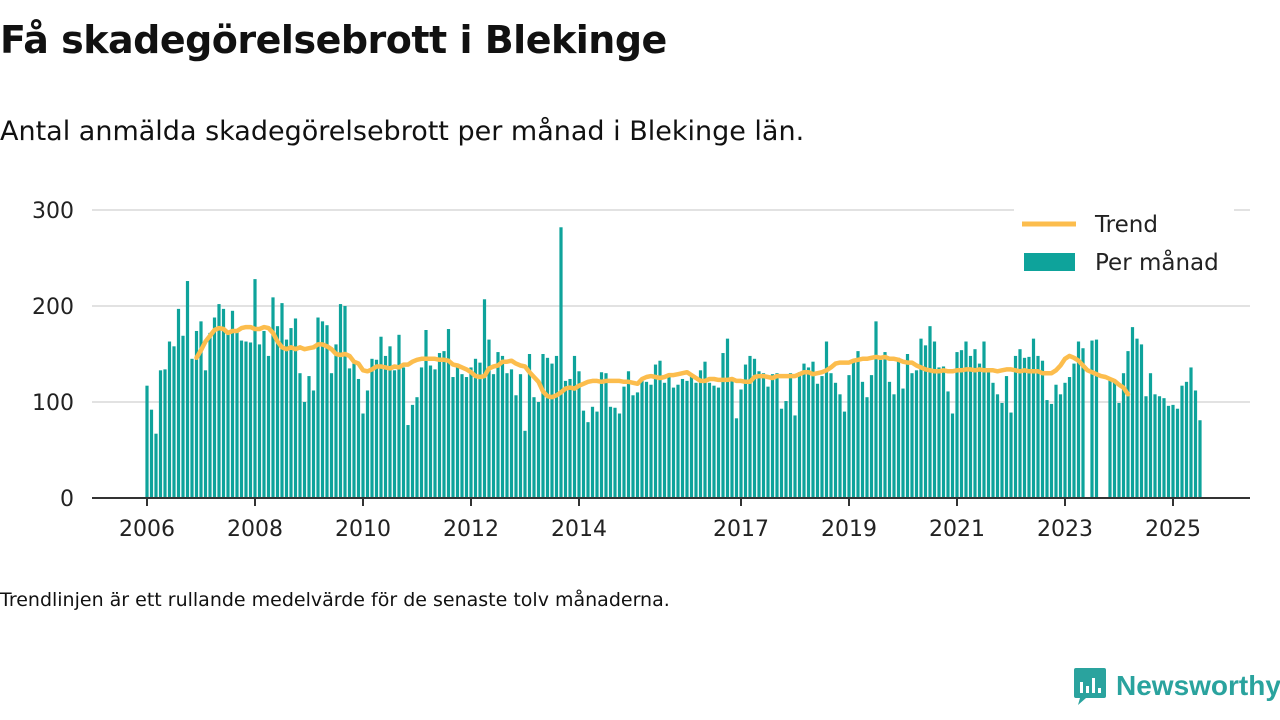 Image resolution: width=1280 pixels, height=720 pixels. I want to click on brand-name: Newsworthy, so click(1198, 685).